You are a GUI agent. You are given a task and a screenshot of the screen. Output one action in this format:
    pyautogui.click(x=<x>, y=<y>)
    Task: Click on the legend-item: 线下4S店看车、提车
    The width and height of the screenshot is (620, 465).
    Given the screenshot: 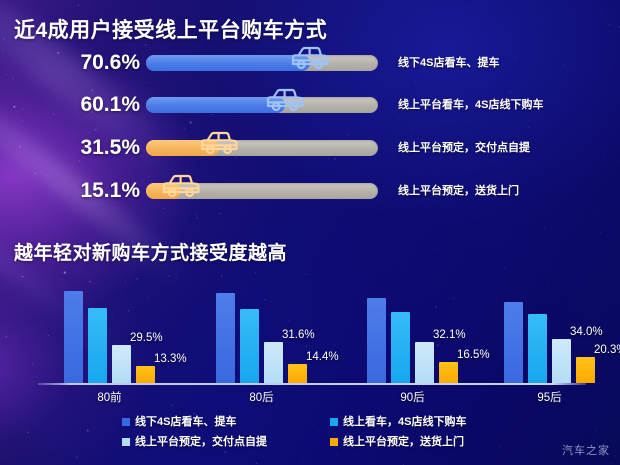 What is the action you would take?
    pyautogui.click(x=179, y=422)
    